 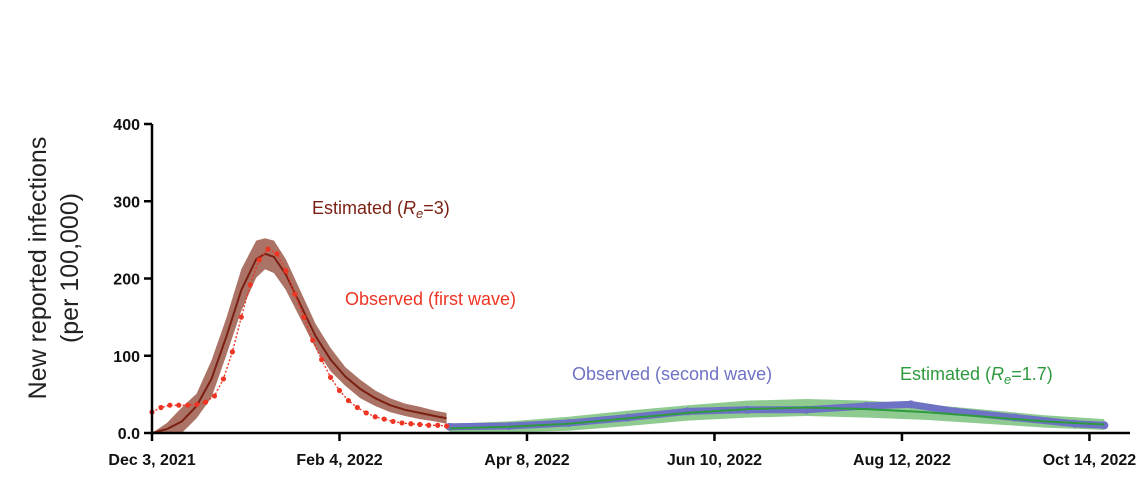 What do you see at coordinates (945, 374) in the screenshot?
I see `annotation-estimated-second-prefix: Estimated (` at bounding box center [945, 374].